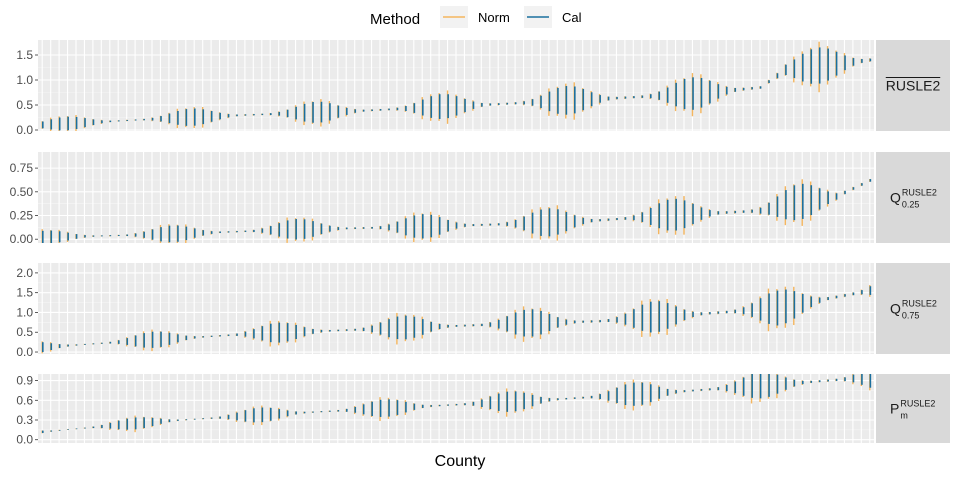  What do you see at coordinates (494, 17) in the screenshot?
I see `legend-label-norm: Norm` at bounding box center [494, 17].